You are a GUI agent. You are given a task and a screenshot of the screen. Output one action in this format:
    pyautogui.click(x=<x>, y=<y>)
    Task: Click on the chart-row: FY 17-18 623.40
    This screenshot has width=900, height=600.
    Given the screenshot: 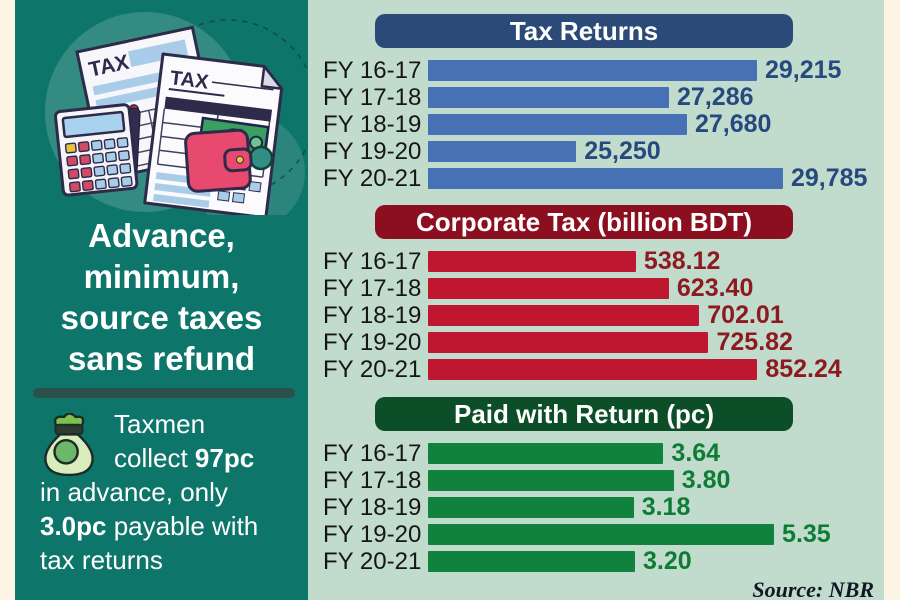 What is the action you would take?
    pyautogui.click(x=603, y=288)
    